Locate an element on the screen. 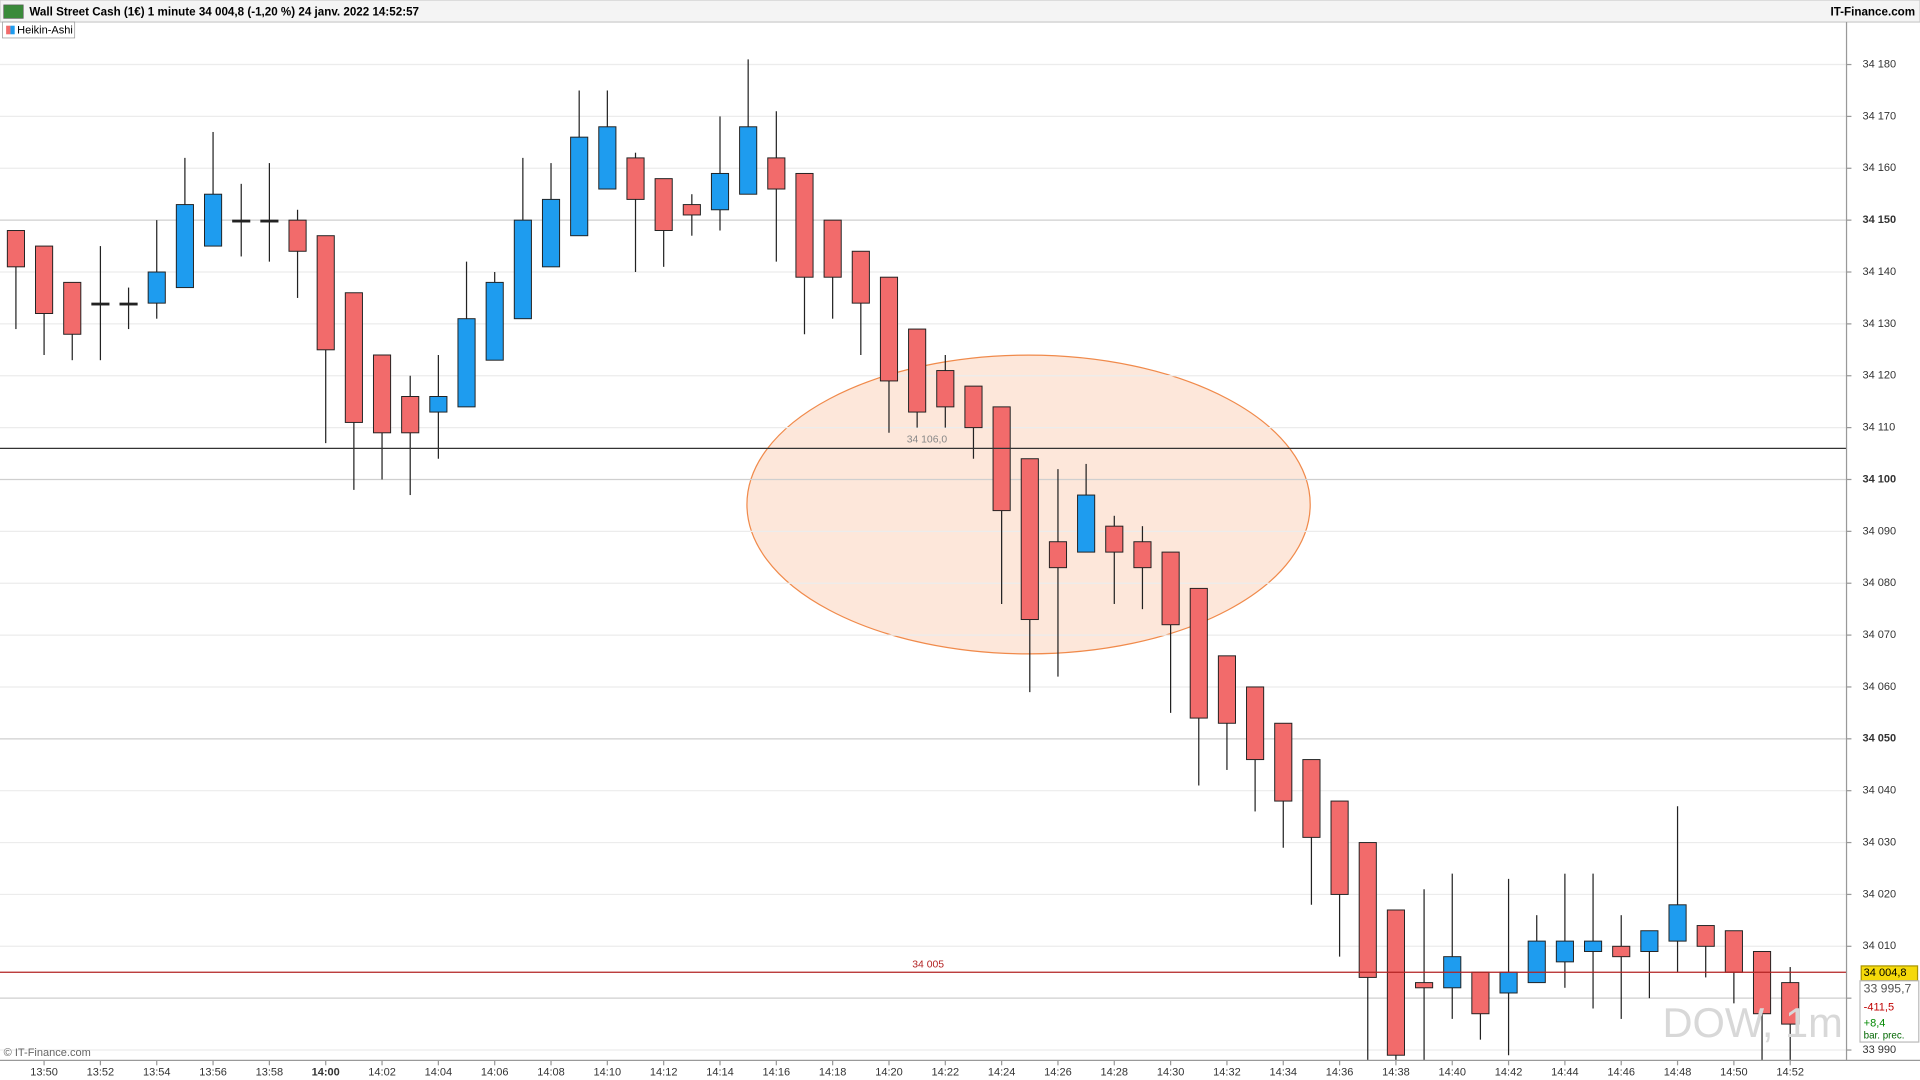 This screenshot has height=1080, width=1920. x-tick-label: 14:40 is located at coordinates (1452, 1073).